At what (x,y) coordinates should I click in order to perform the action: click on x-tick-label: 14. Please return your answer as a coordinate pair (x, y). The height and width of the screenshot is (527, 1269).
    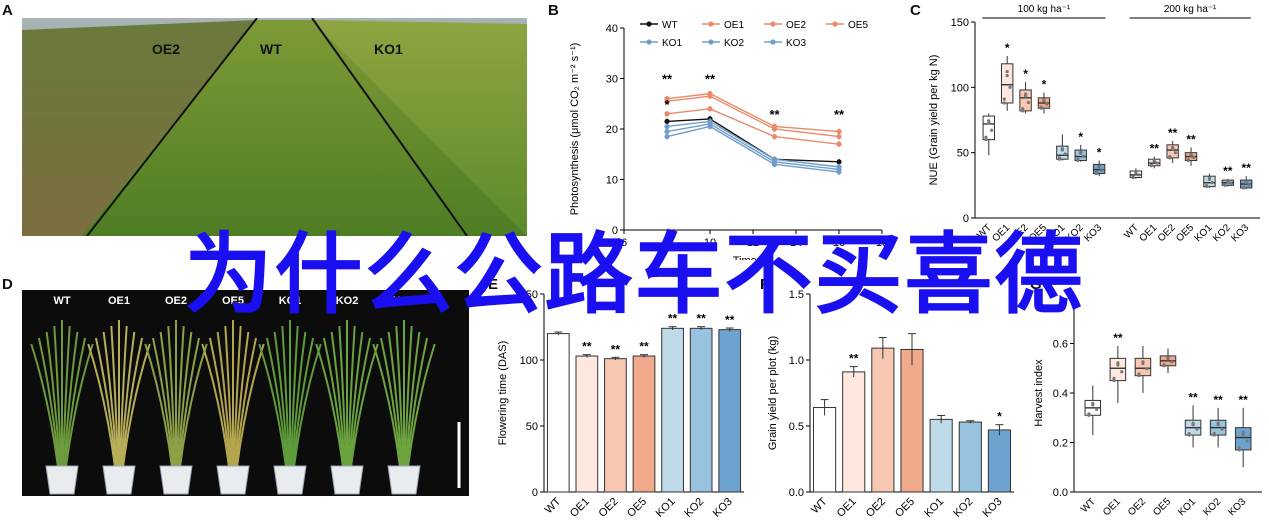
    Looking at the image, I should click on (796, 243).